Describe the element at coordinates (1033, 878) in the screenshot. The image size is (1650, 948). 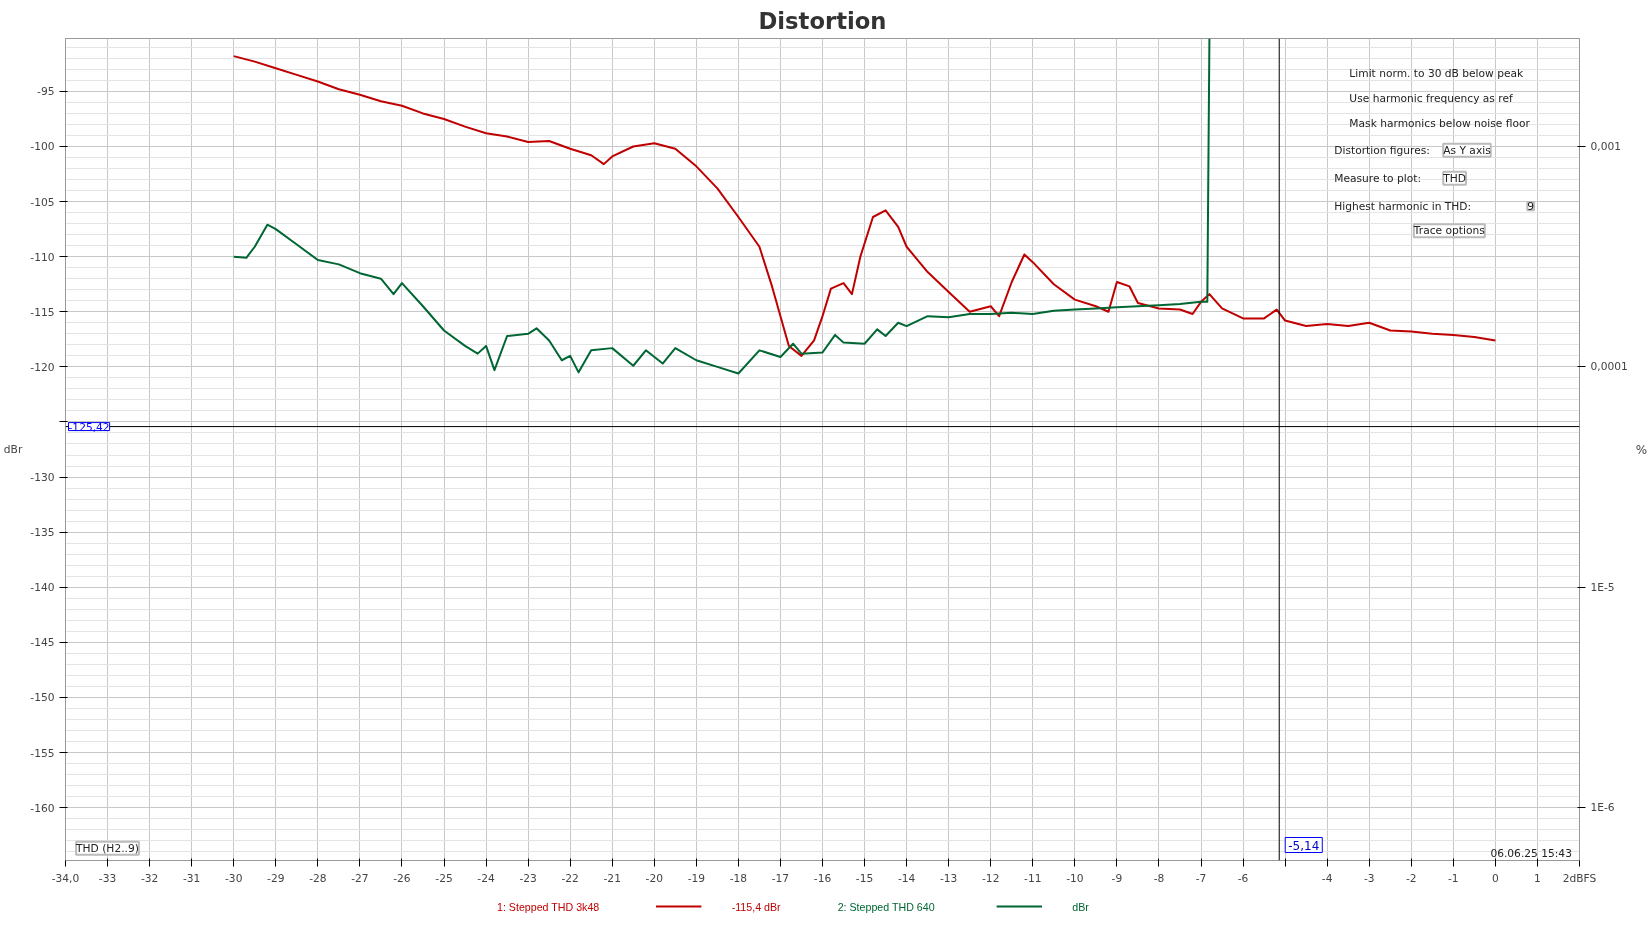
I see `x-tick-label: -11` at that location.